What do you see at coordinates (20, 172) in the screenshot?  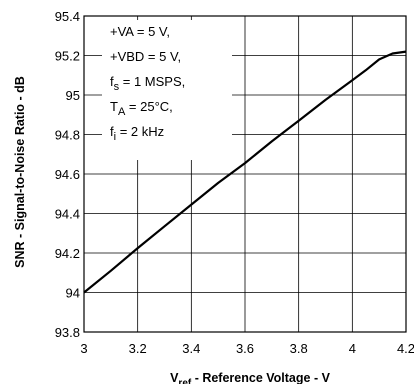 I see `y-axis-label: SNR - Signal-to-Noise Ratio - dB` at bounding box center [20, 172].